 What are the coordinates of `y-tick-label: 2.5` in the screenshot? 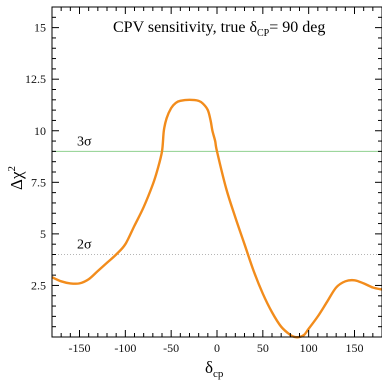 It's located at (38, 285).